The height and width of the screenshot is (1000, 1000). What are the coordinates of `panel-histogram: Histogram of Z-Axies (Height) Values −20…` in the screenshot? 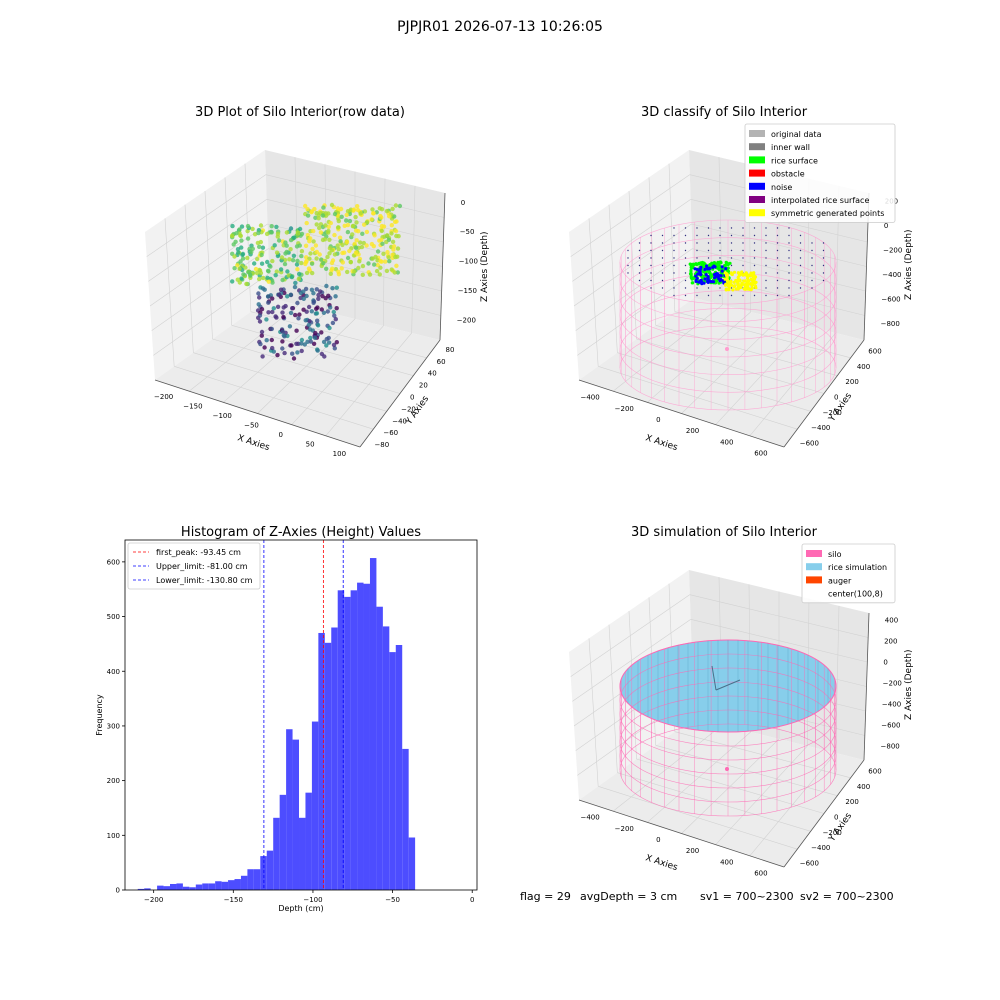 It's located at (286, 719).